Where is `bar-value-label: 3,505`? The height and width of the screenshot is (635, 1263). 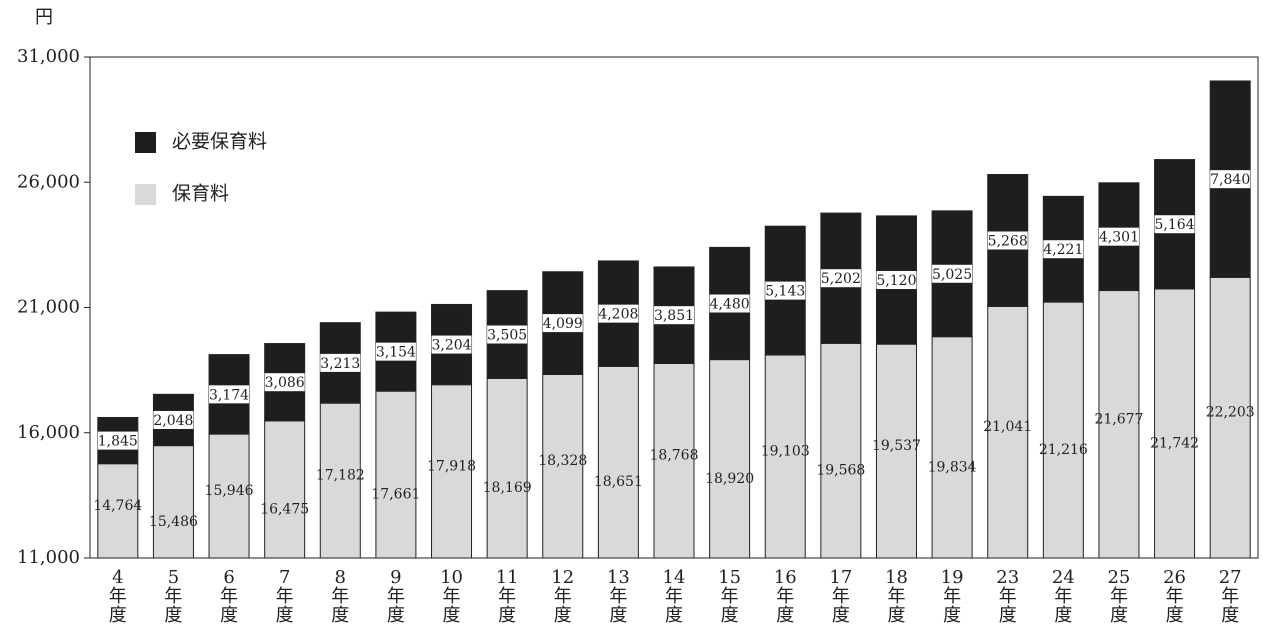
bar-value-label: 3,505 is located at coordinates (507, 336).